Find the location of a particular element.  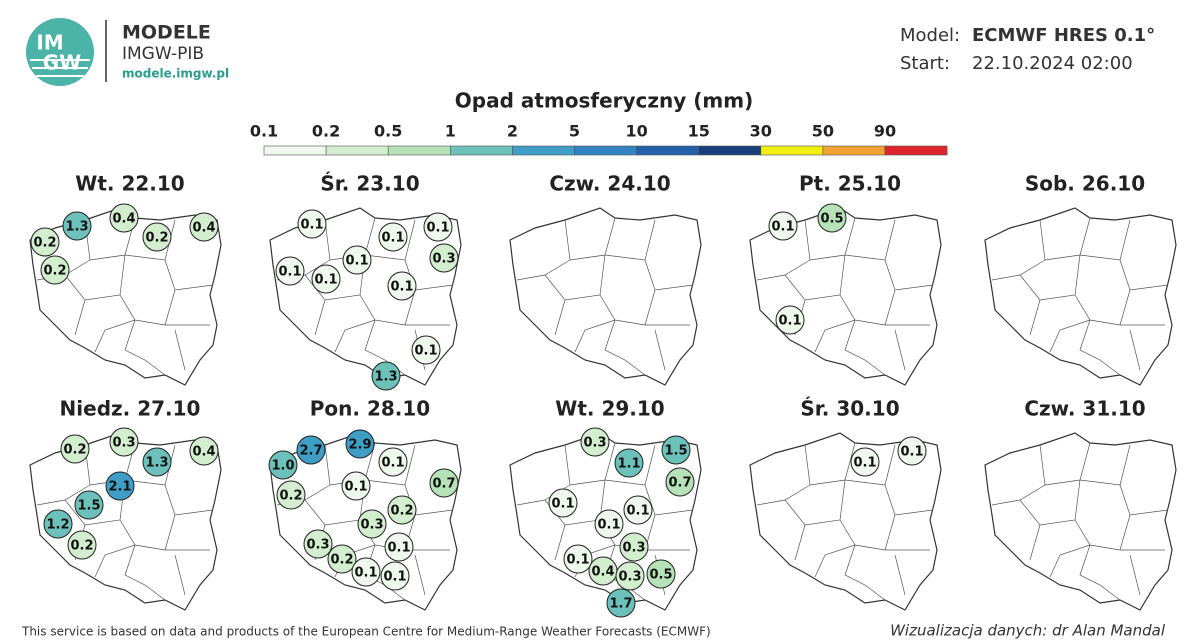

footer-credit: Wizualizacja danych: dr Alan Mandal is located at coordinates (1028, 631).